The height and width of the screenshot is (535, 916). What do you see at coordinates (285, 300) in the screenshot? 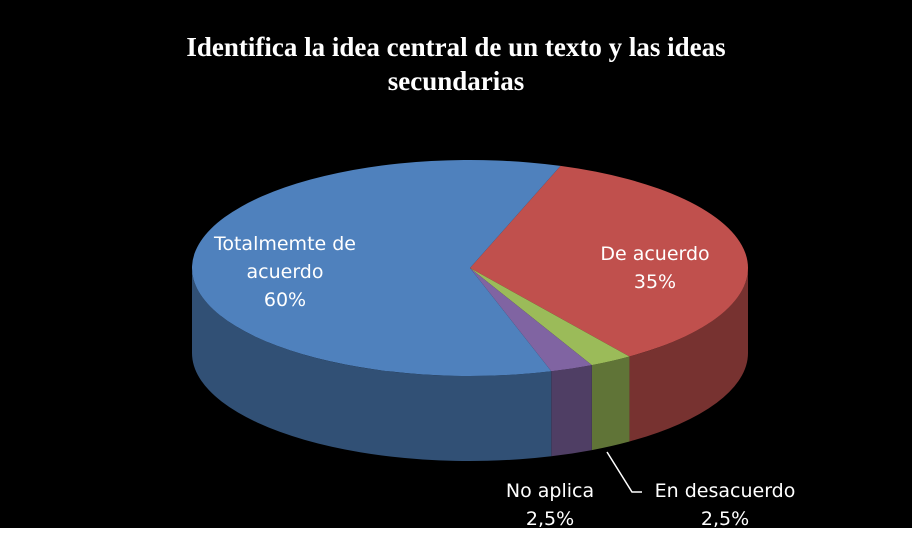
I see `value-label: 60%` at bounding box center [285, 300].